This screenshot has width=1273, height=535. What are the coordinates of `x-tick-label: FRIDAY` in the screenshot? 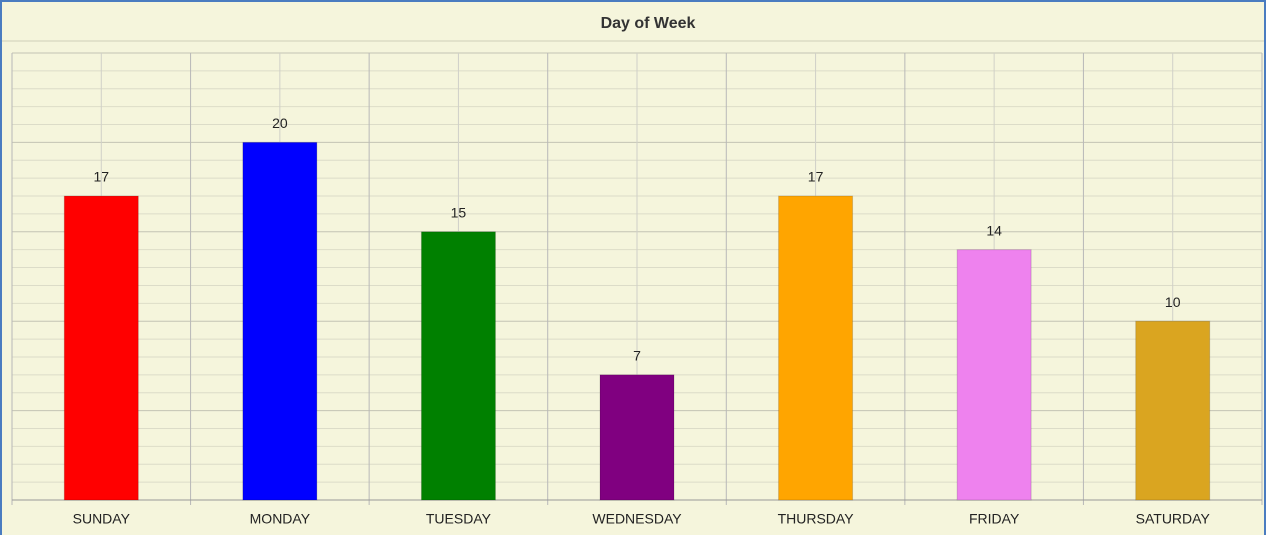 It's located at (994, 519).